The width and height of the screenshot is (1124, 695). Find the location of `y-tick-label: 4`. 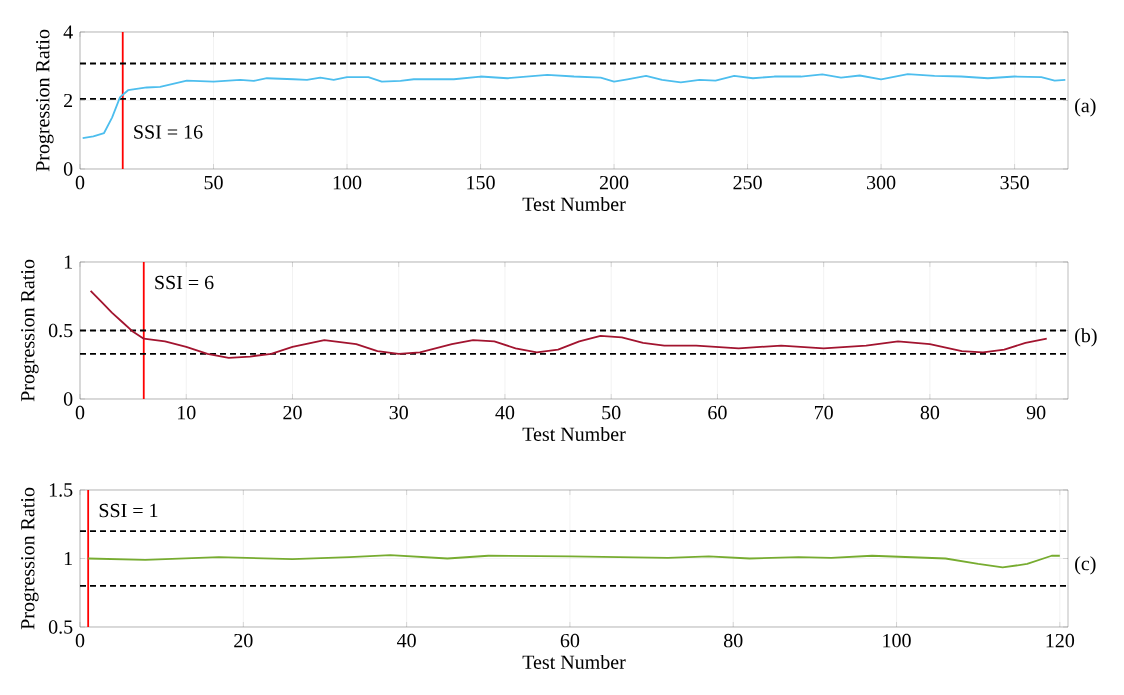

y-tick-label: 4 is located at coordinates (68, 32).